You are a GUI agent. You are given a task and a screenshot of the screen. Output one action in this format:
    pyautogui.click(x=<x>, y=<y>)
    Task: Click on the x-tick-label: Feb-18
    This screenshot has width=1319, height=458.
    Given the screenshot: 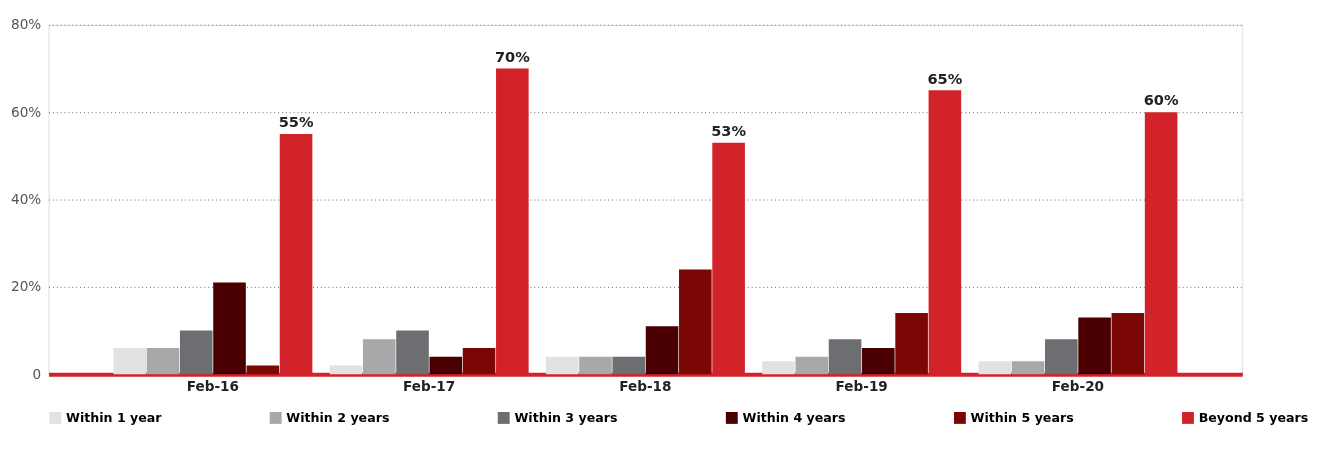 What is the action you would take?
    pyautogui.click(x=645, y=386)
    